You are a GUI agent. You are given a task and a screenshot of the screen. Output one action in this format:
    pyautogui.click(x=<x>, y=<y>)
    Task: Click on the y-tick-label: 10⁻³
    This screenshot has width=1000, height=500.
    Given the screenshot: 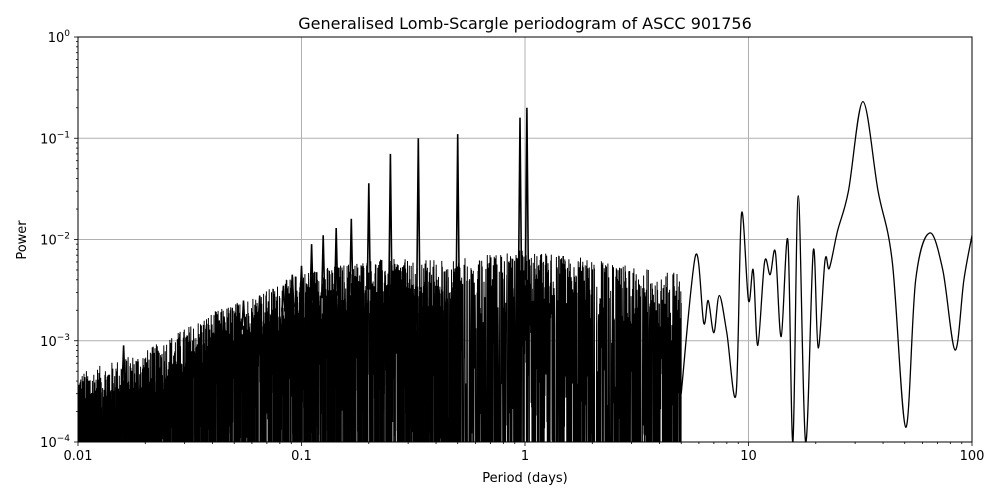 What is the action you would take?
    pyautogui.click(x=55, y=341)
    